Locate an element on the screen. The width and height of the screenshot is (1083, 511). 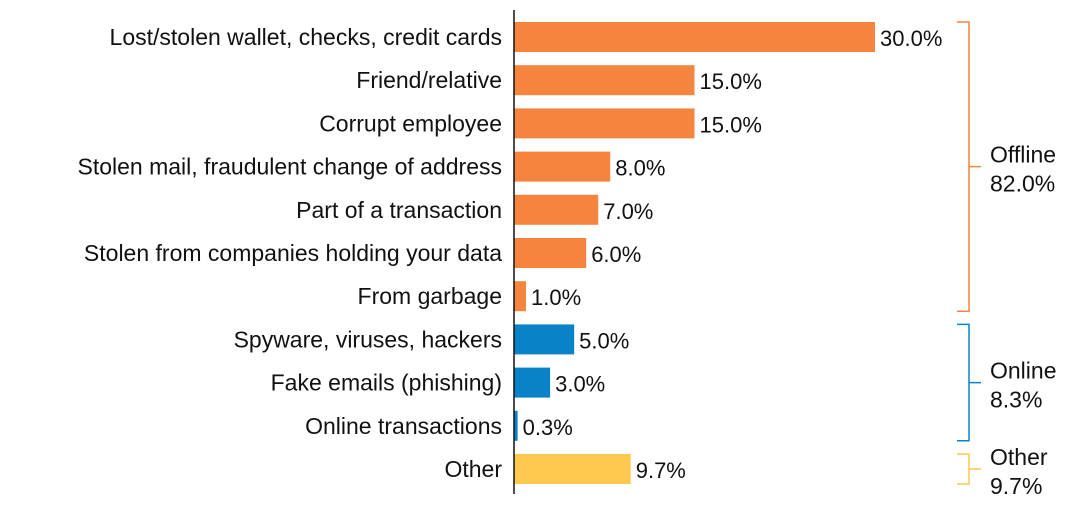
group-name-other: Other is located at coordinates (1019, 457).